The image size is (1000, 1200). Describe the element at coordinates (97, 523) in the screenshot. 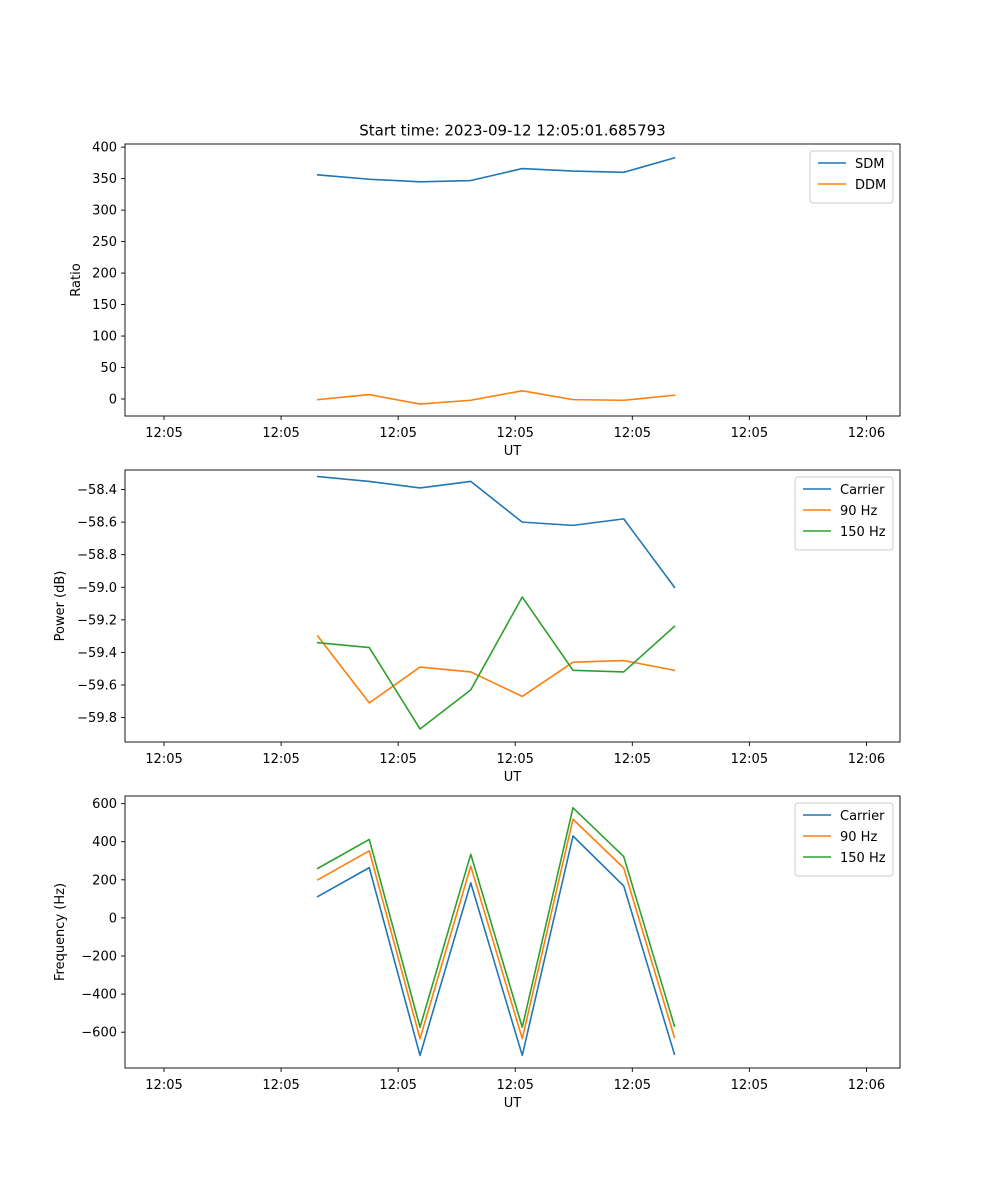

I see `y-tick-label: −58.6` at that location.